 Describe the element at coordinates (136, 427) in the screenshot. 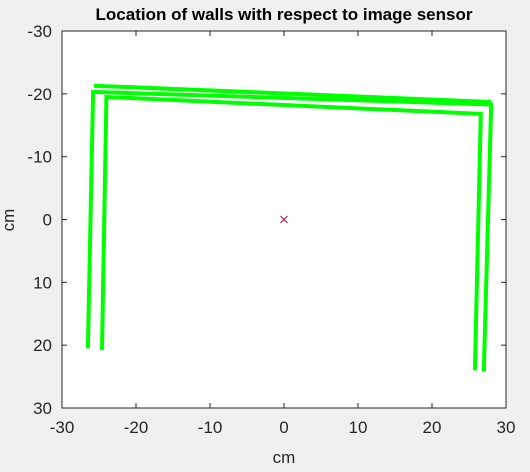

I see `x-tick-label: -20` at that location.